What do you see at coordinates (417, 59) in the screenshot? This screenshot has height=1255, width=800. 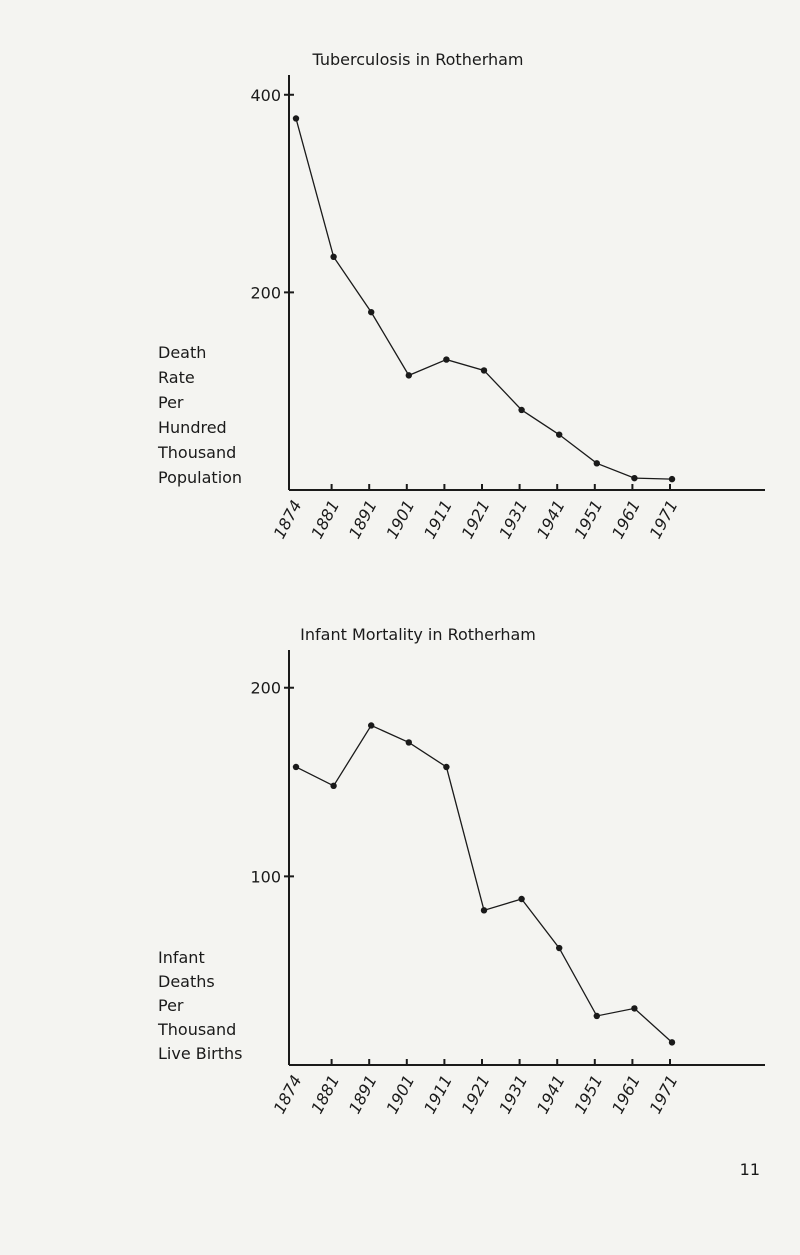 I see `chart-title: Tuberculosis in Rotherham` at bounding box center [417, 59].